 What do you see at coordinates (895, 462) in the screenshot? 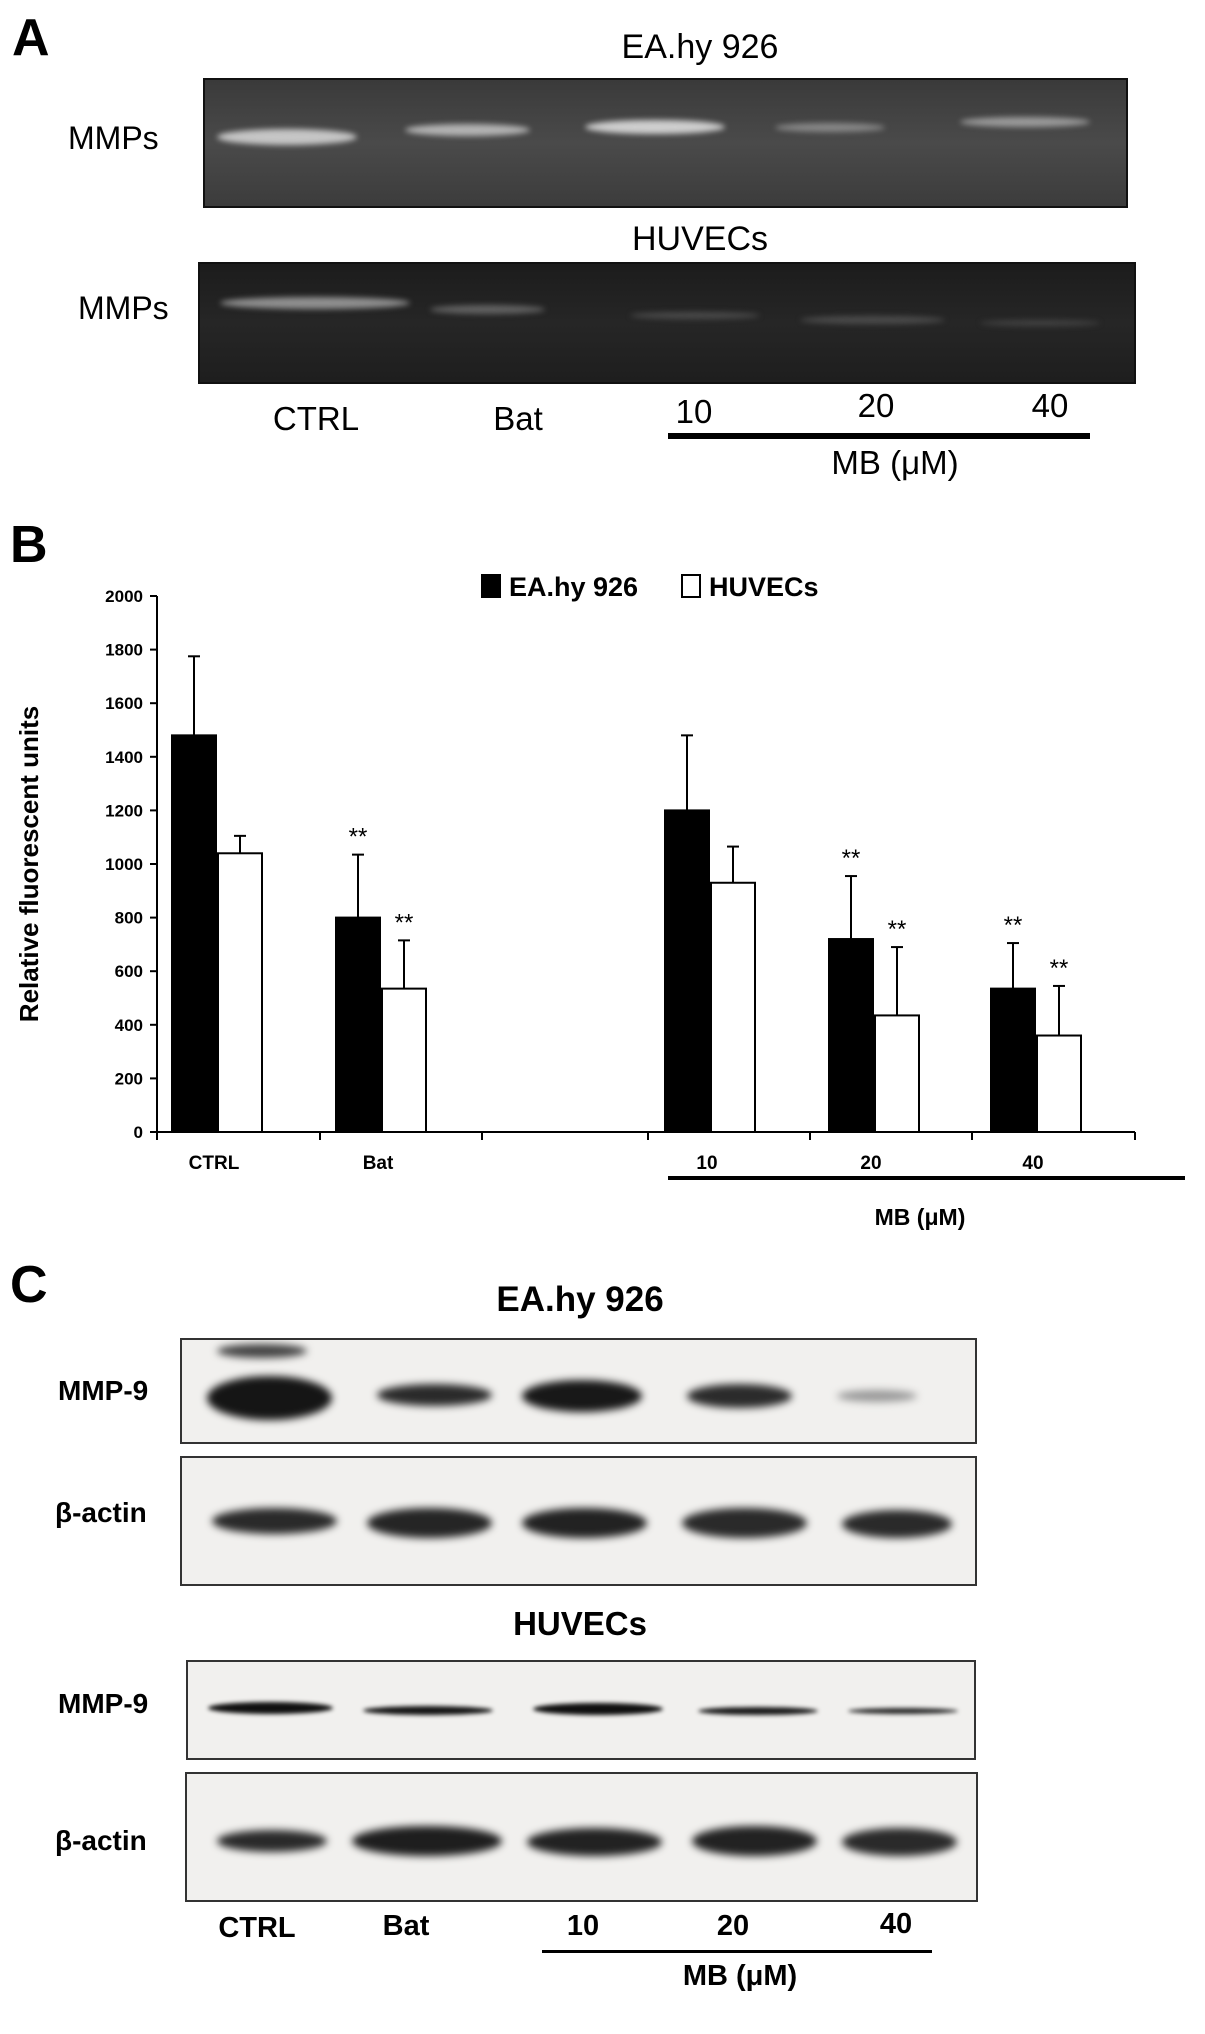
I see `panel-a-group-label: MB (μM)` at bounding box center [895, 462].